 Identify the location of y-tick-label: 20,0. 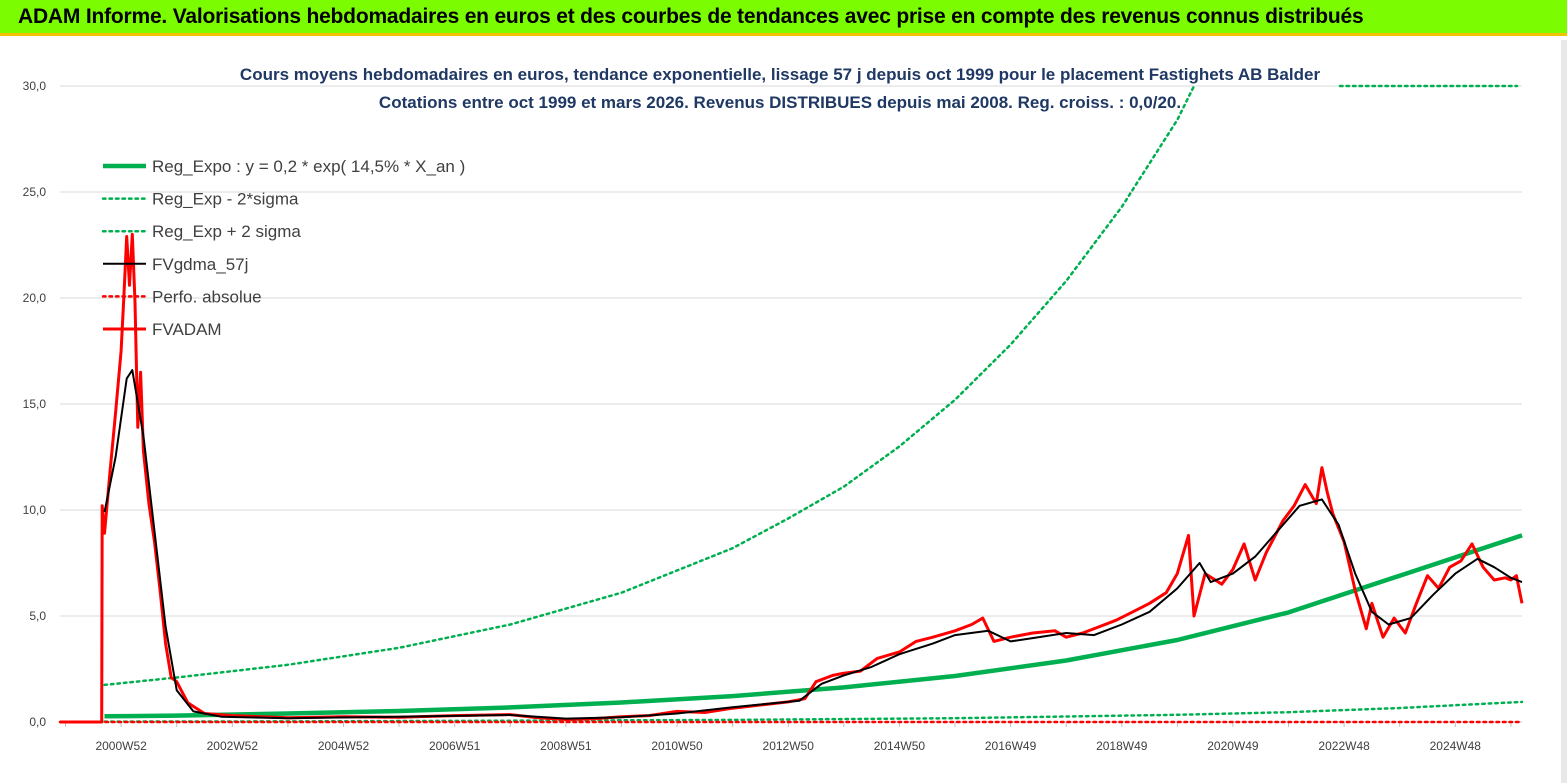
(35, 298).